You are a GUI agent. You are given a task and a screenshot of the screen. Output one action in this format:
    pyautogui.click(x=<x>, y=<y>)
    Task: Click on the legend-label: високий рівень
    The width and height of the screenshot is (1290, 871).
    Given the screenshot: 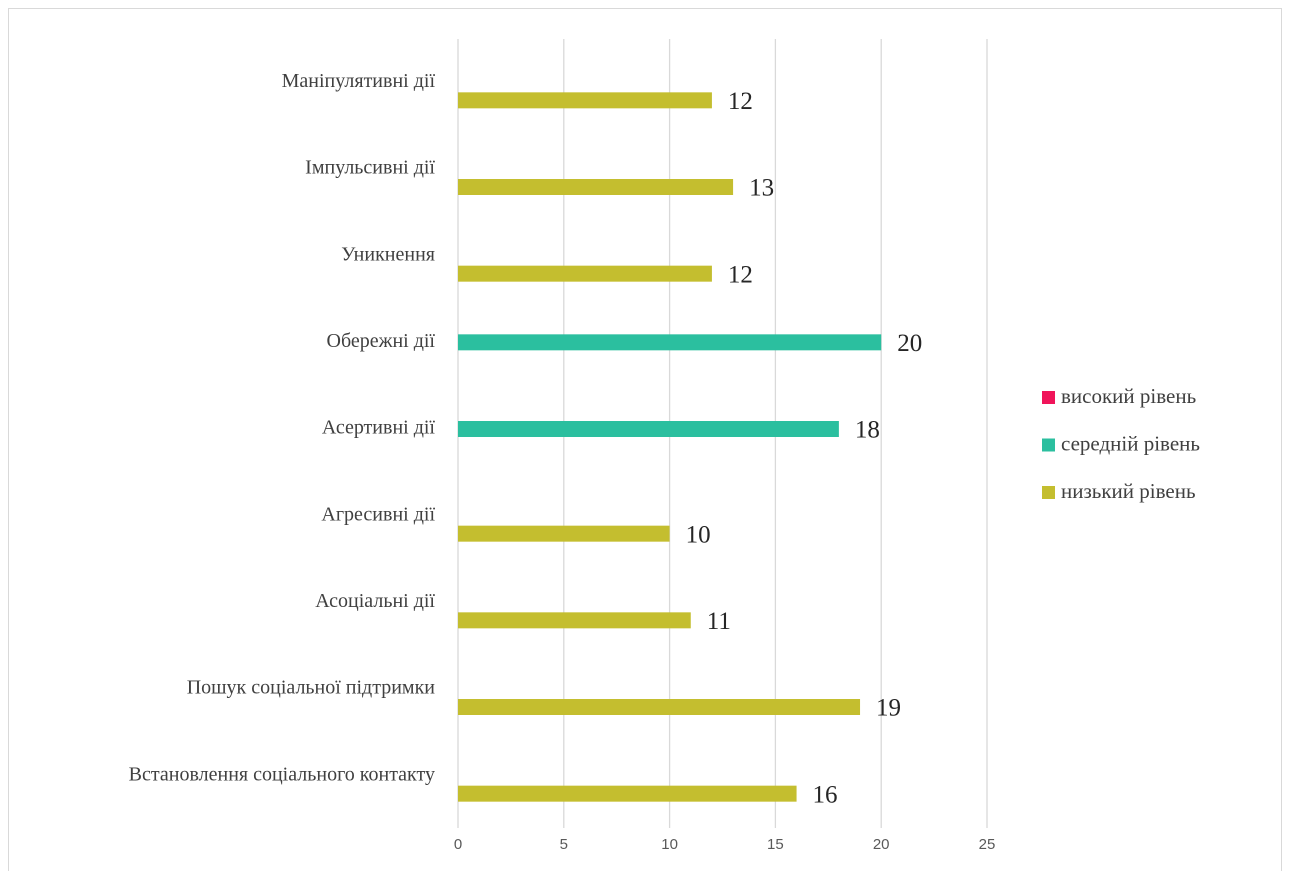 What is the action you would take?
    pyautogui.click(x=1128, y=396)
    